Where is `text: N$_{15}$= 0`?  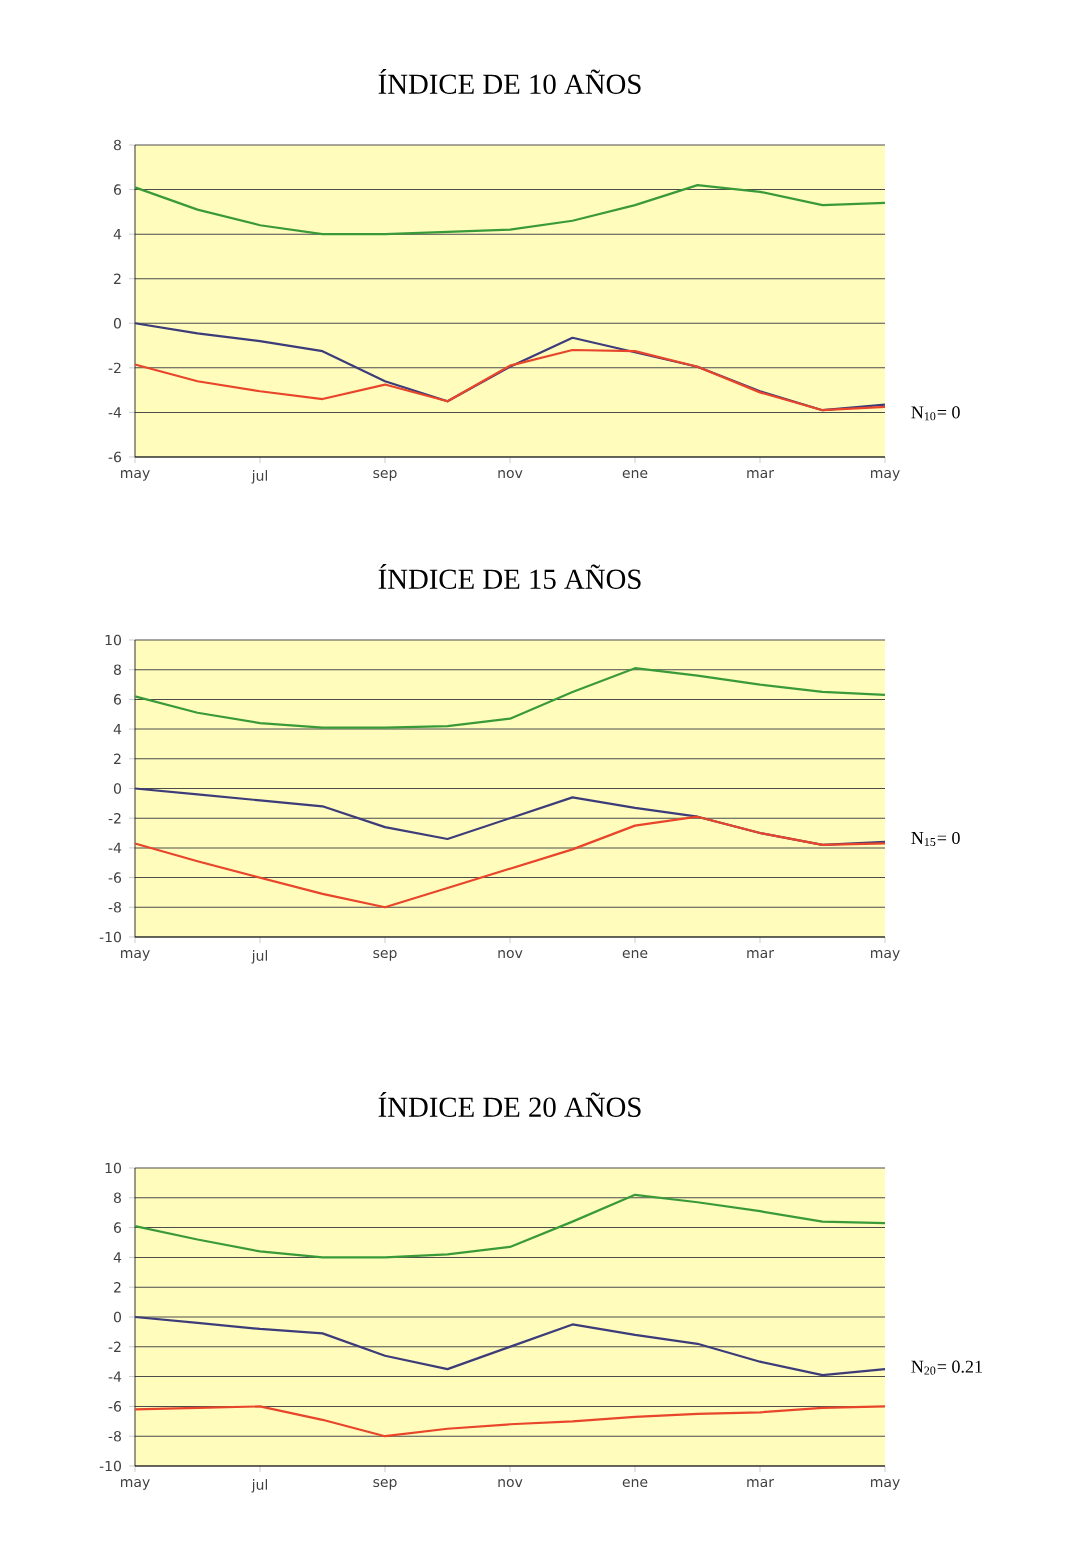
text: N$_{15}$= 0 is located at coordinates (935, 839).